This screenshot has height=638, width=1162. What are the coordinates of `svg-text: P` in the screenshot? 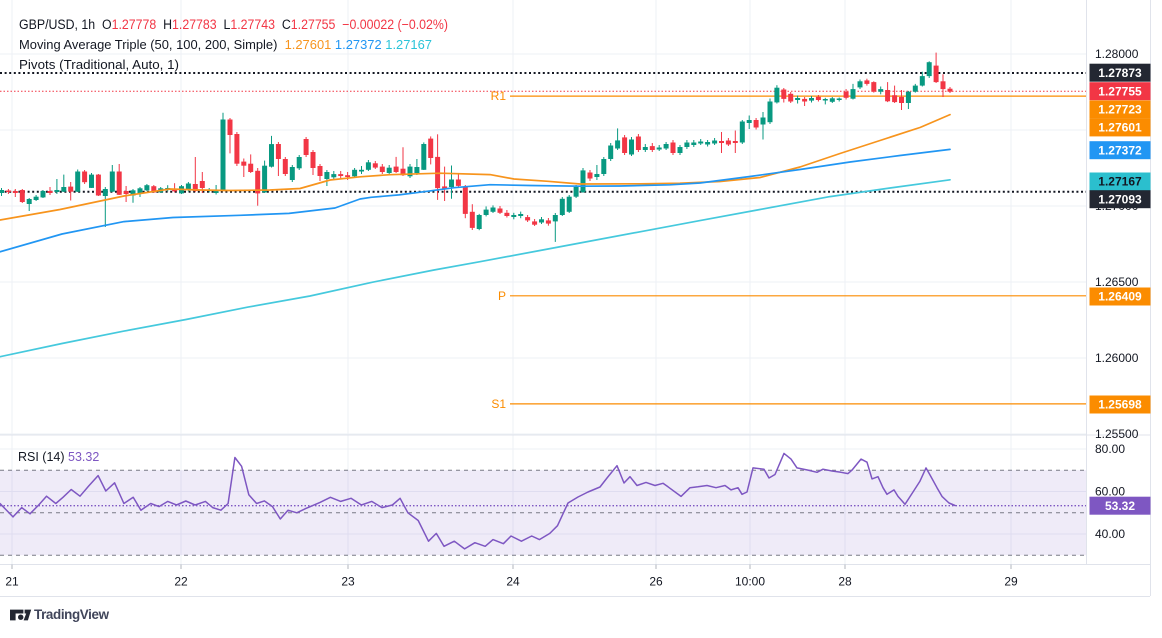 It's located at (502, 296).